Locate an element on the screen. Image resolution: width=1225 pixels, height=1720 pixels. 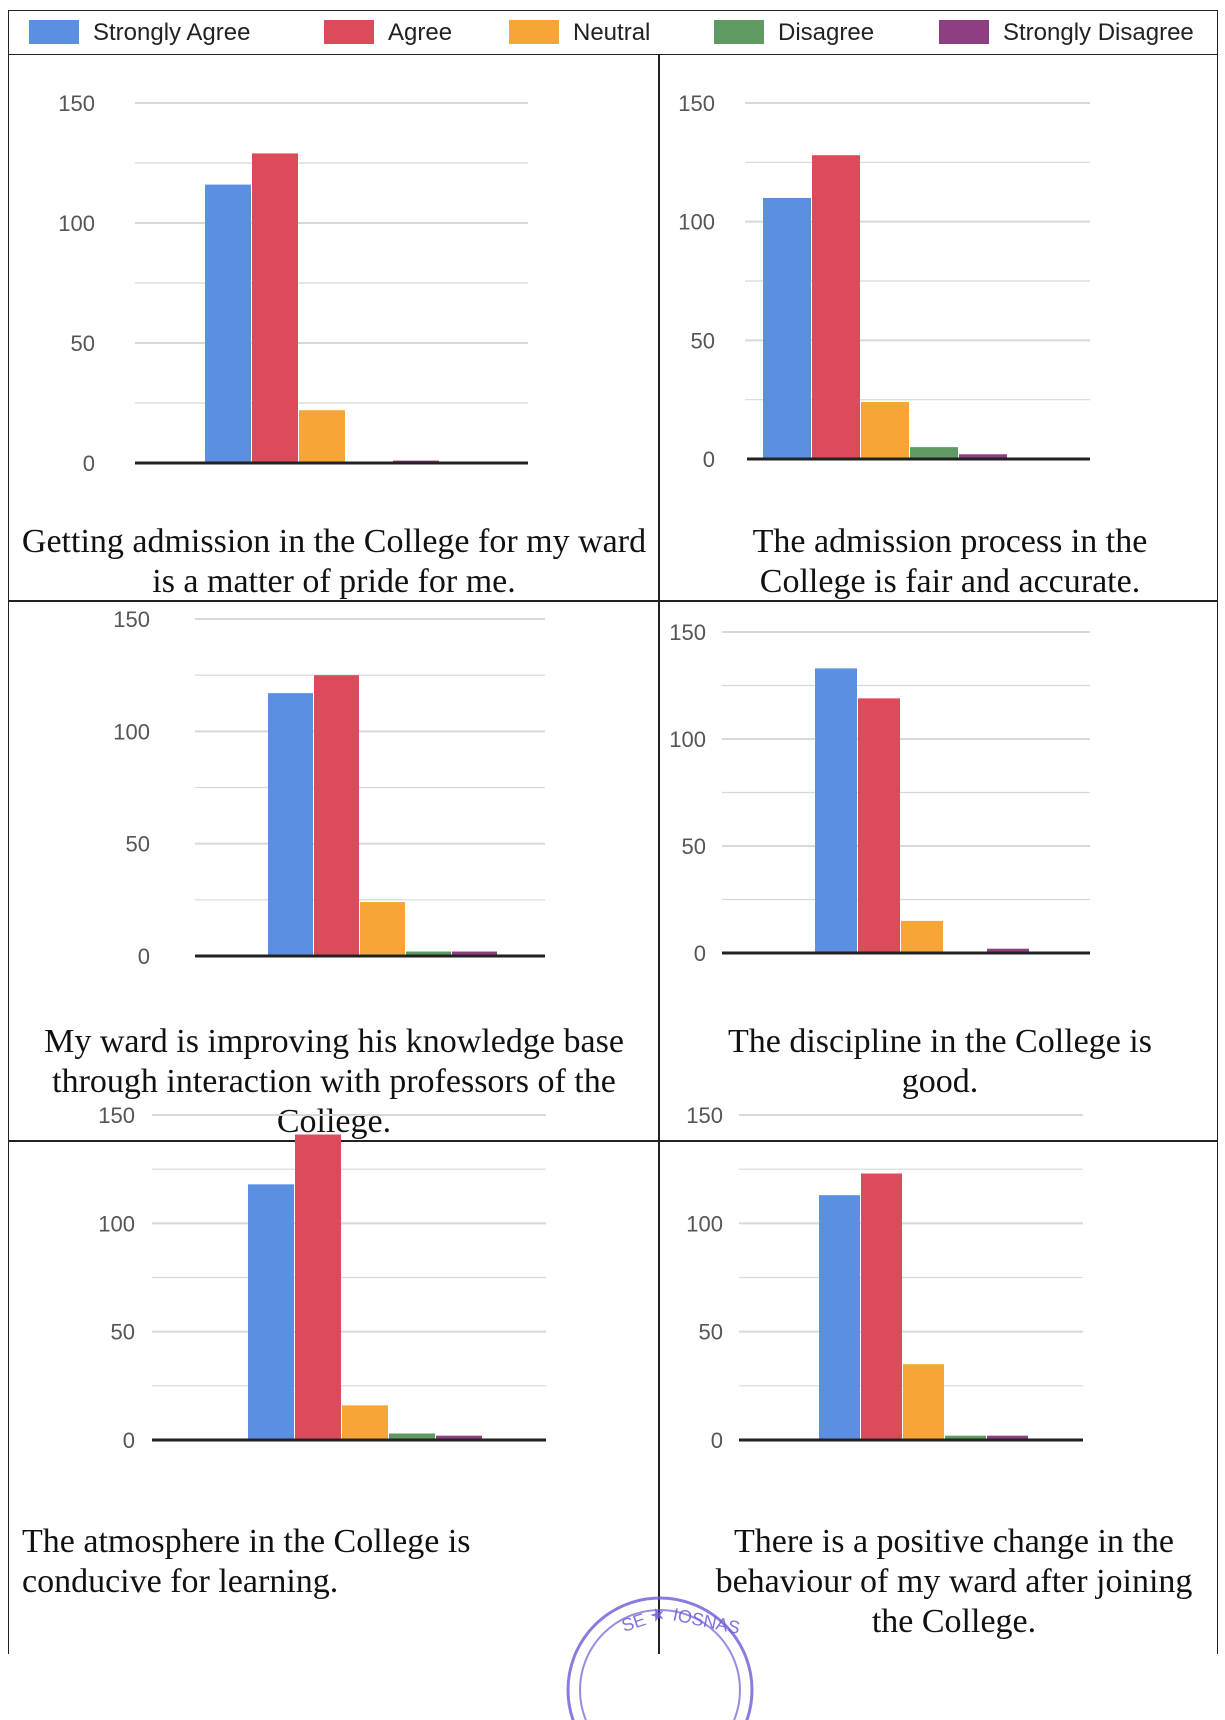
legend-swatch-strongly-agree is located at coordinates (54, 32).